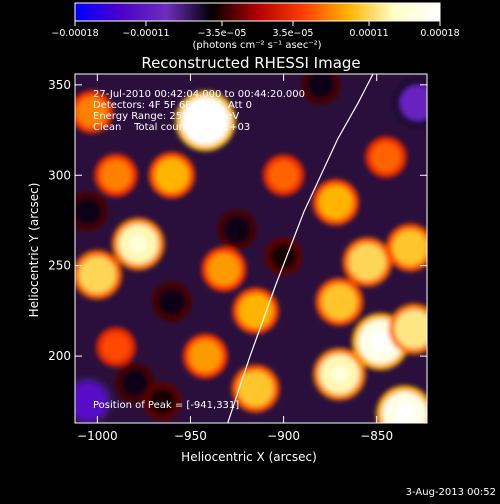  I want to click on date-stamp: 3-Aug-2013 00:52, so click(451, 492).